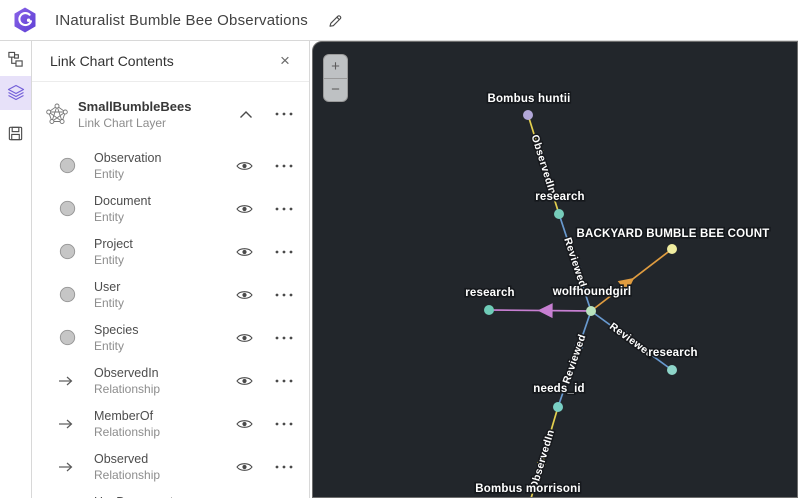  I want to click on app-header: INaturalist Bumble Bee Observations, so click(399, 20).